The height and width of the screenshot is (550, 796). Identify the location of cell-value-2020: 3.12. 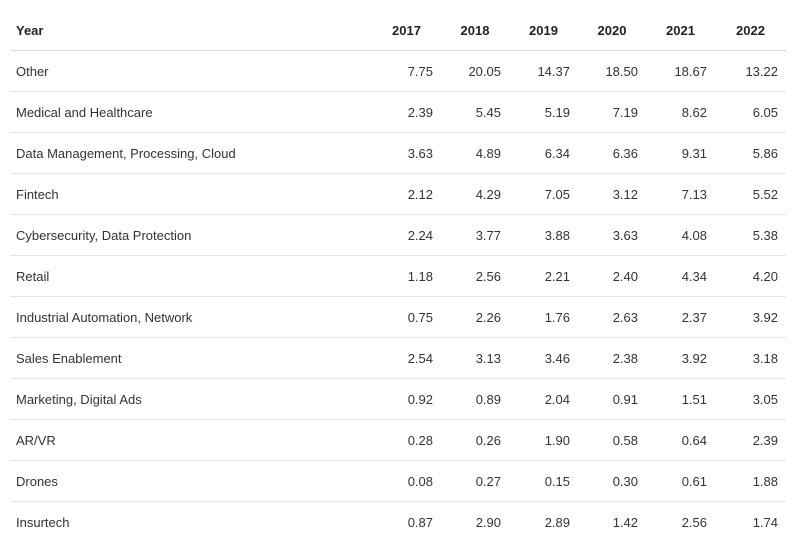
(612, 194).